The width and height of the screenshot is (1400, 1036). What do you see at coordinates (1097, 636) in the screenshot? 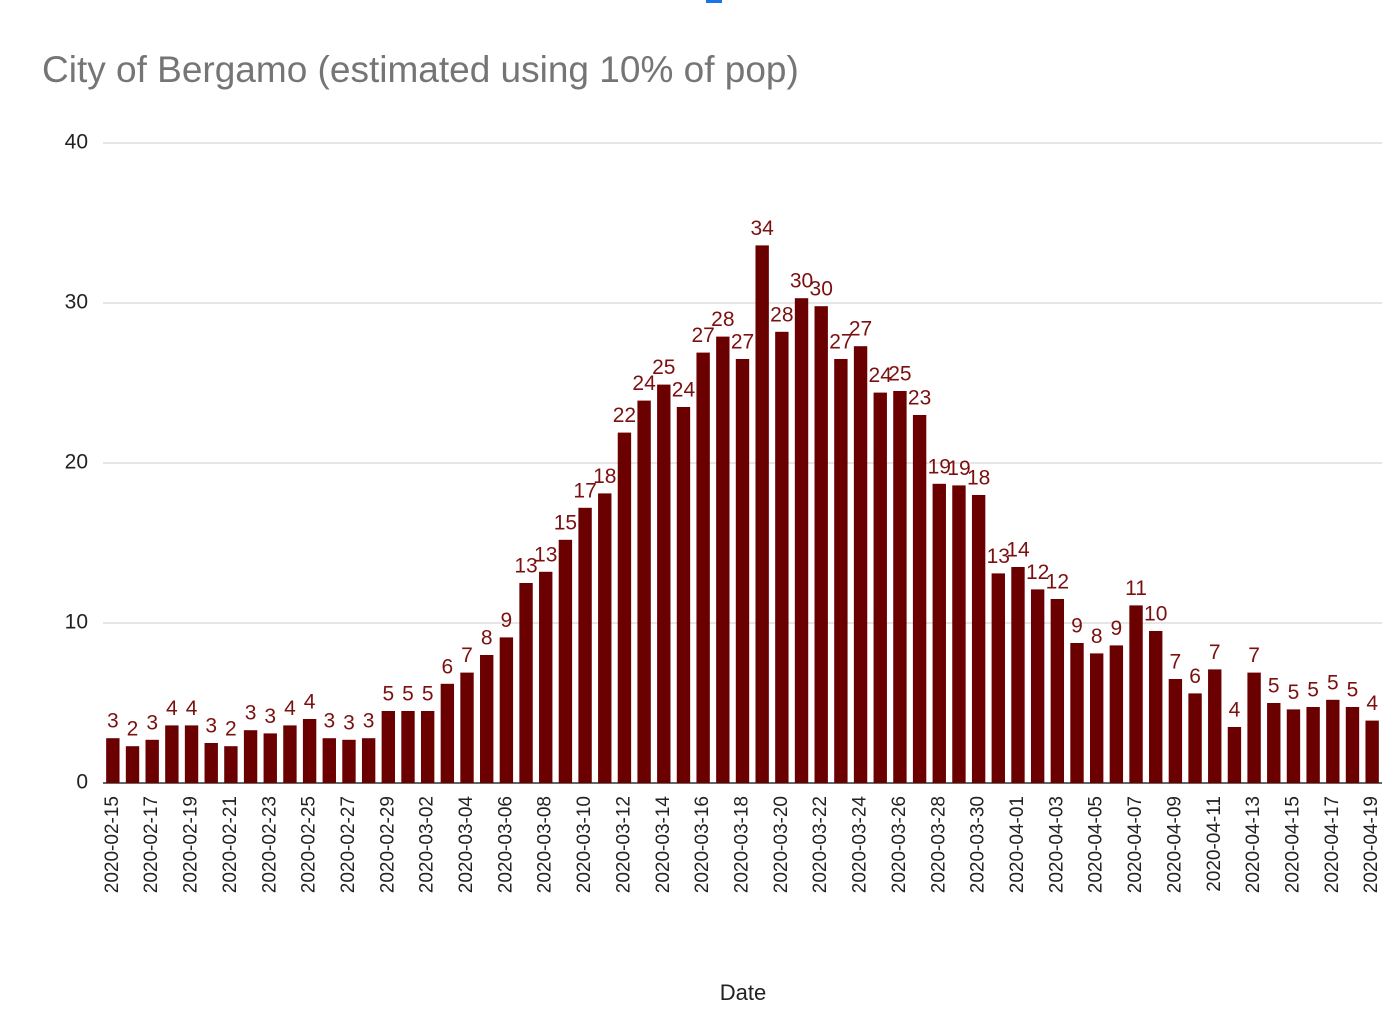
I see `data-label: 8` at bounding box center [1097, 636].